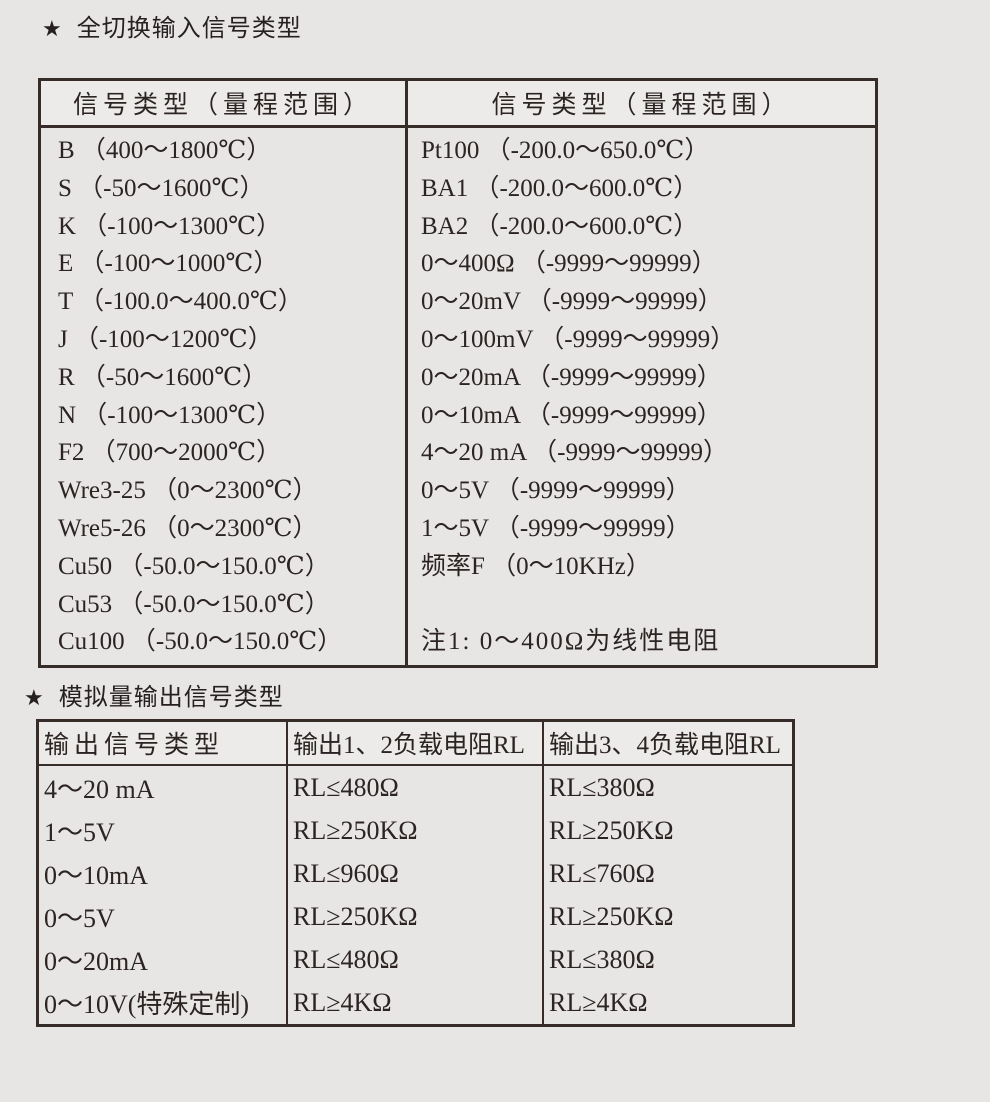 This screenshot has height=1102, width=990. Describe the element at coordinates (171, 697) in the screenshot. I see `output-section-title-text: 模拟量输出信号类型` at that location.